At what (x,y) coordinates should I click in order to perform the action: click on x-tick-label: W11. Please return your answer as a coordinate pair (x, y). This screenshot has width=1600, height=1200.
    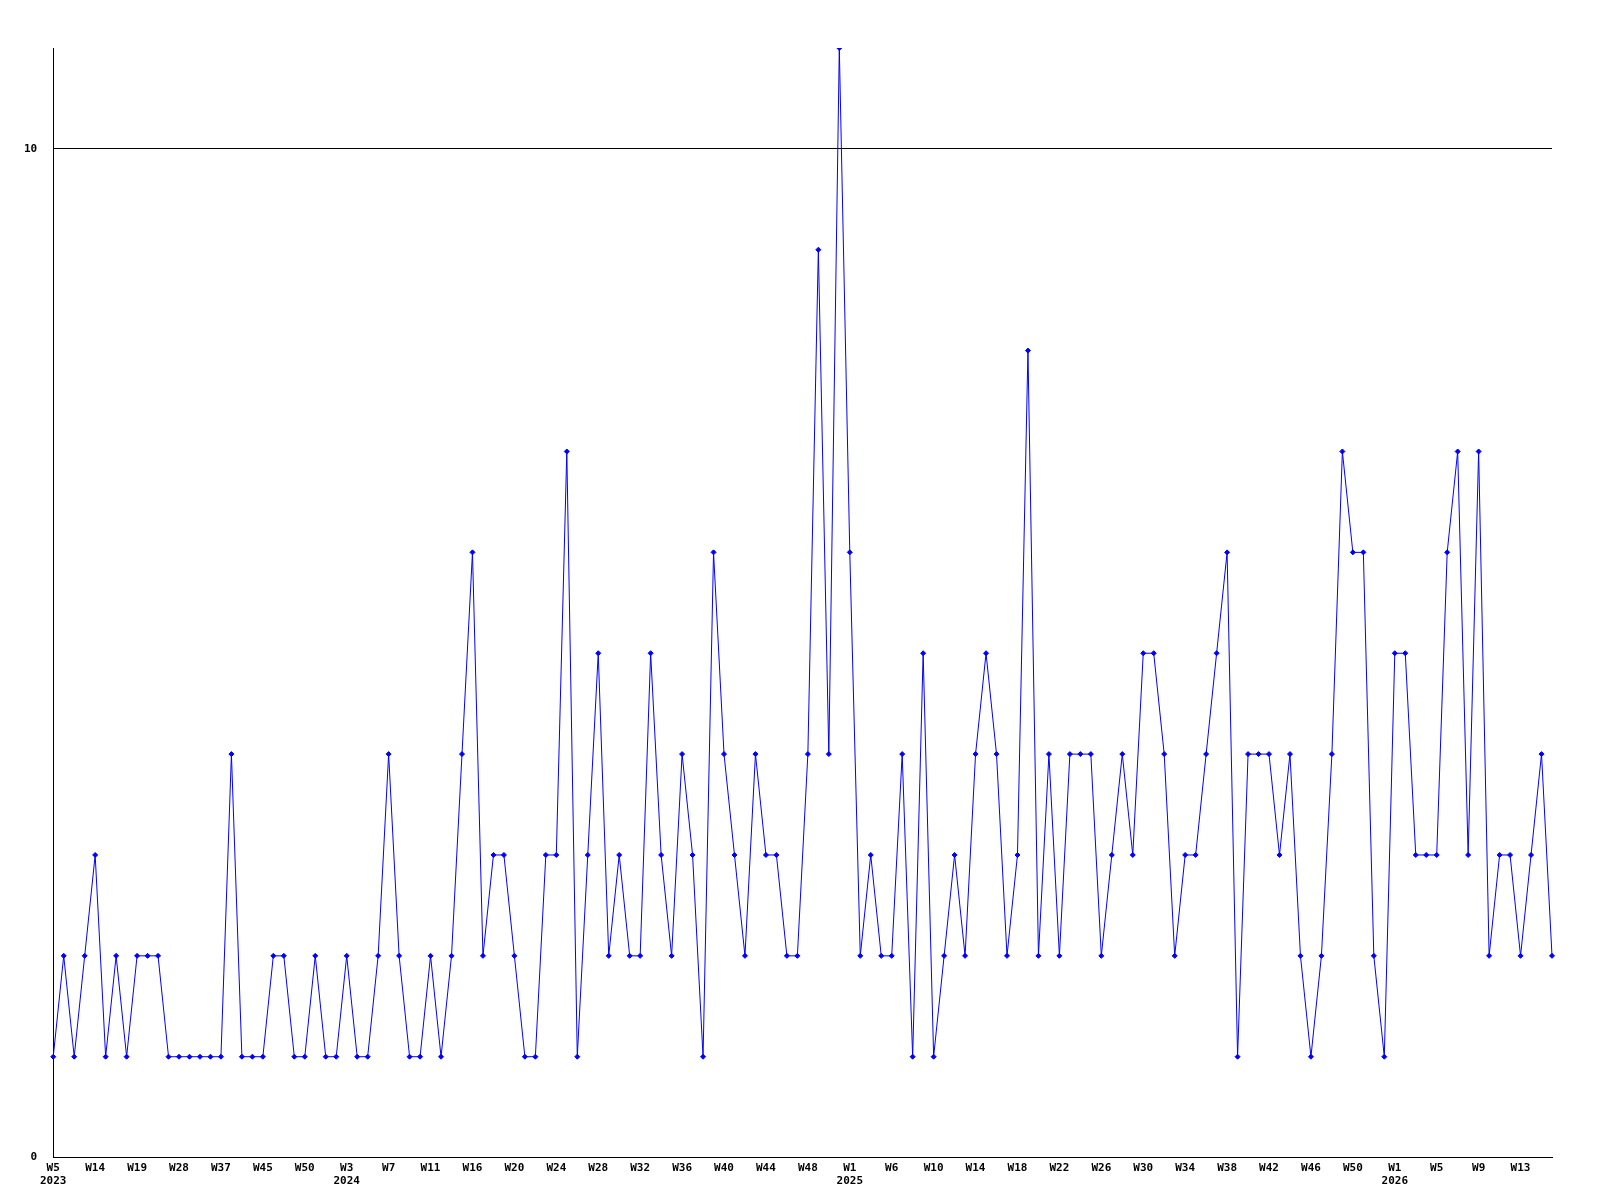
    Looking at the image, I should click on (430, 1168).